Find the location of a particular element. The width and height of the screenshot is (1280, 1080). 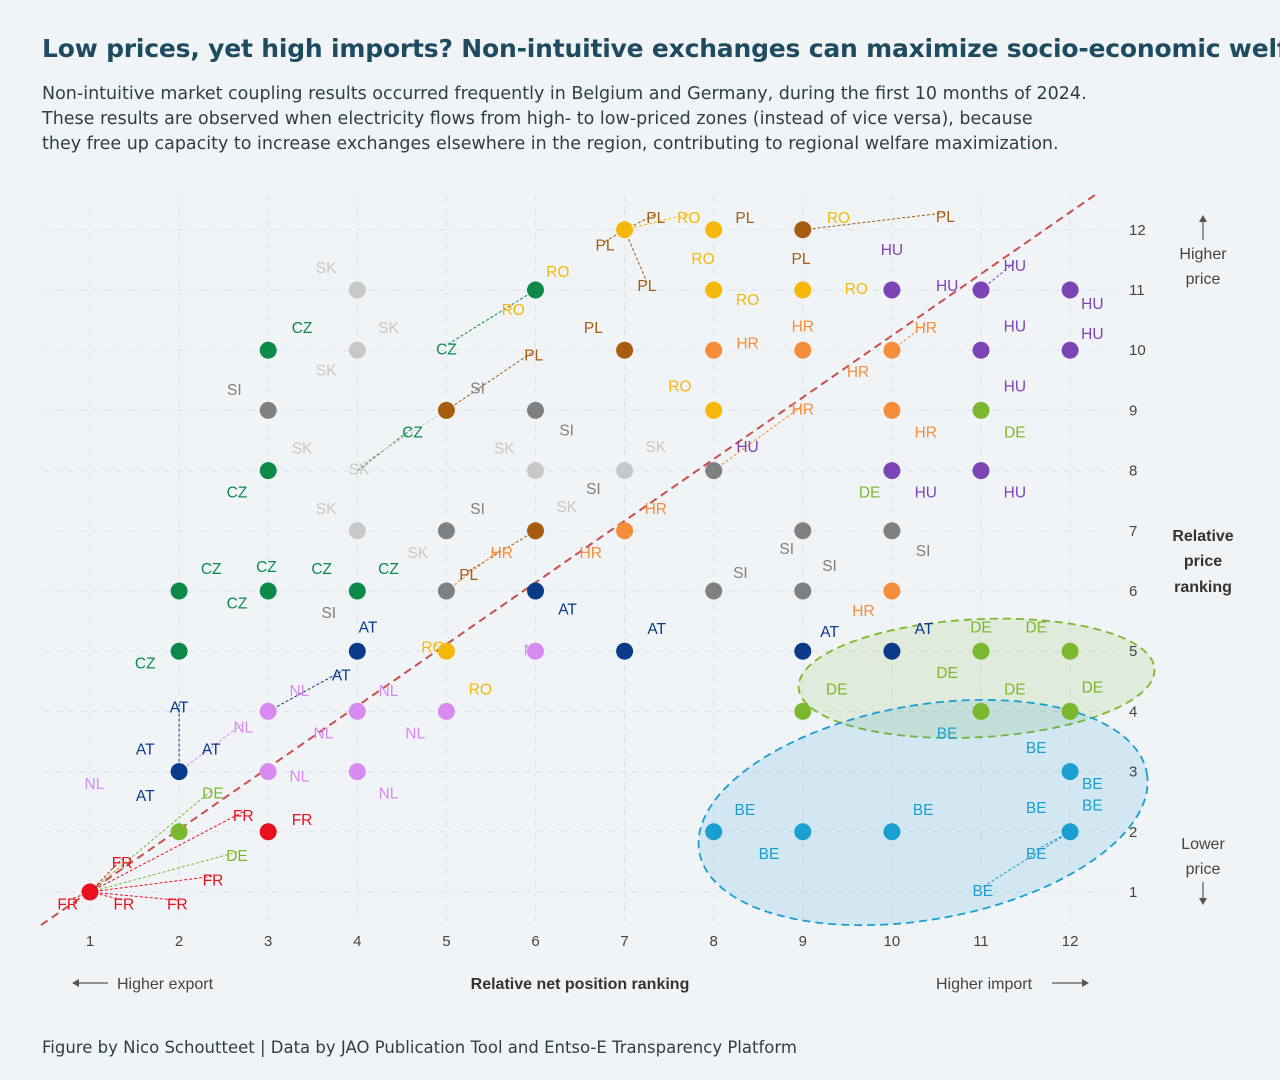

highlight-ellipse-be is located at coordinates (923, 812).